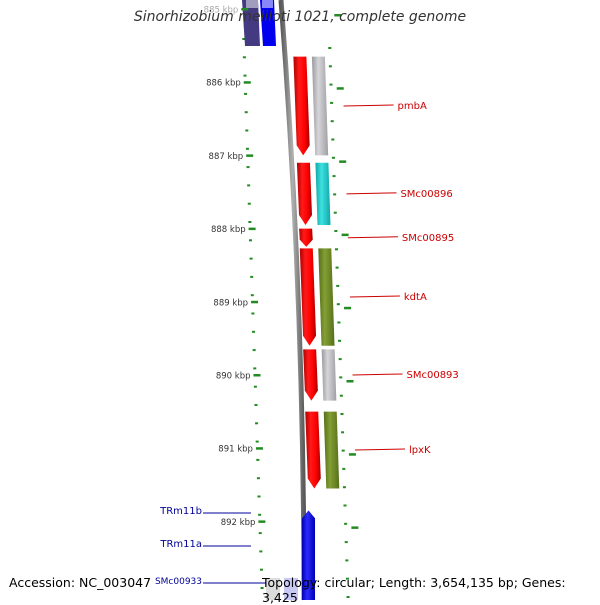 This screenshot has width=600, height=605. I want to click on scale-tick-label: 890 kbp, so click(233, 377).